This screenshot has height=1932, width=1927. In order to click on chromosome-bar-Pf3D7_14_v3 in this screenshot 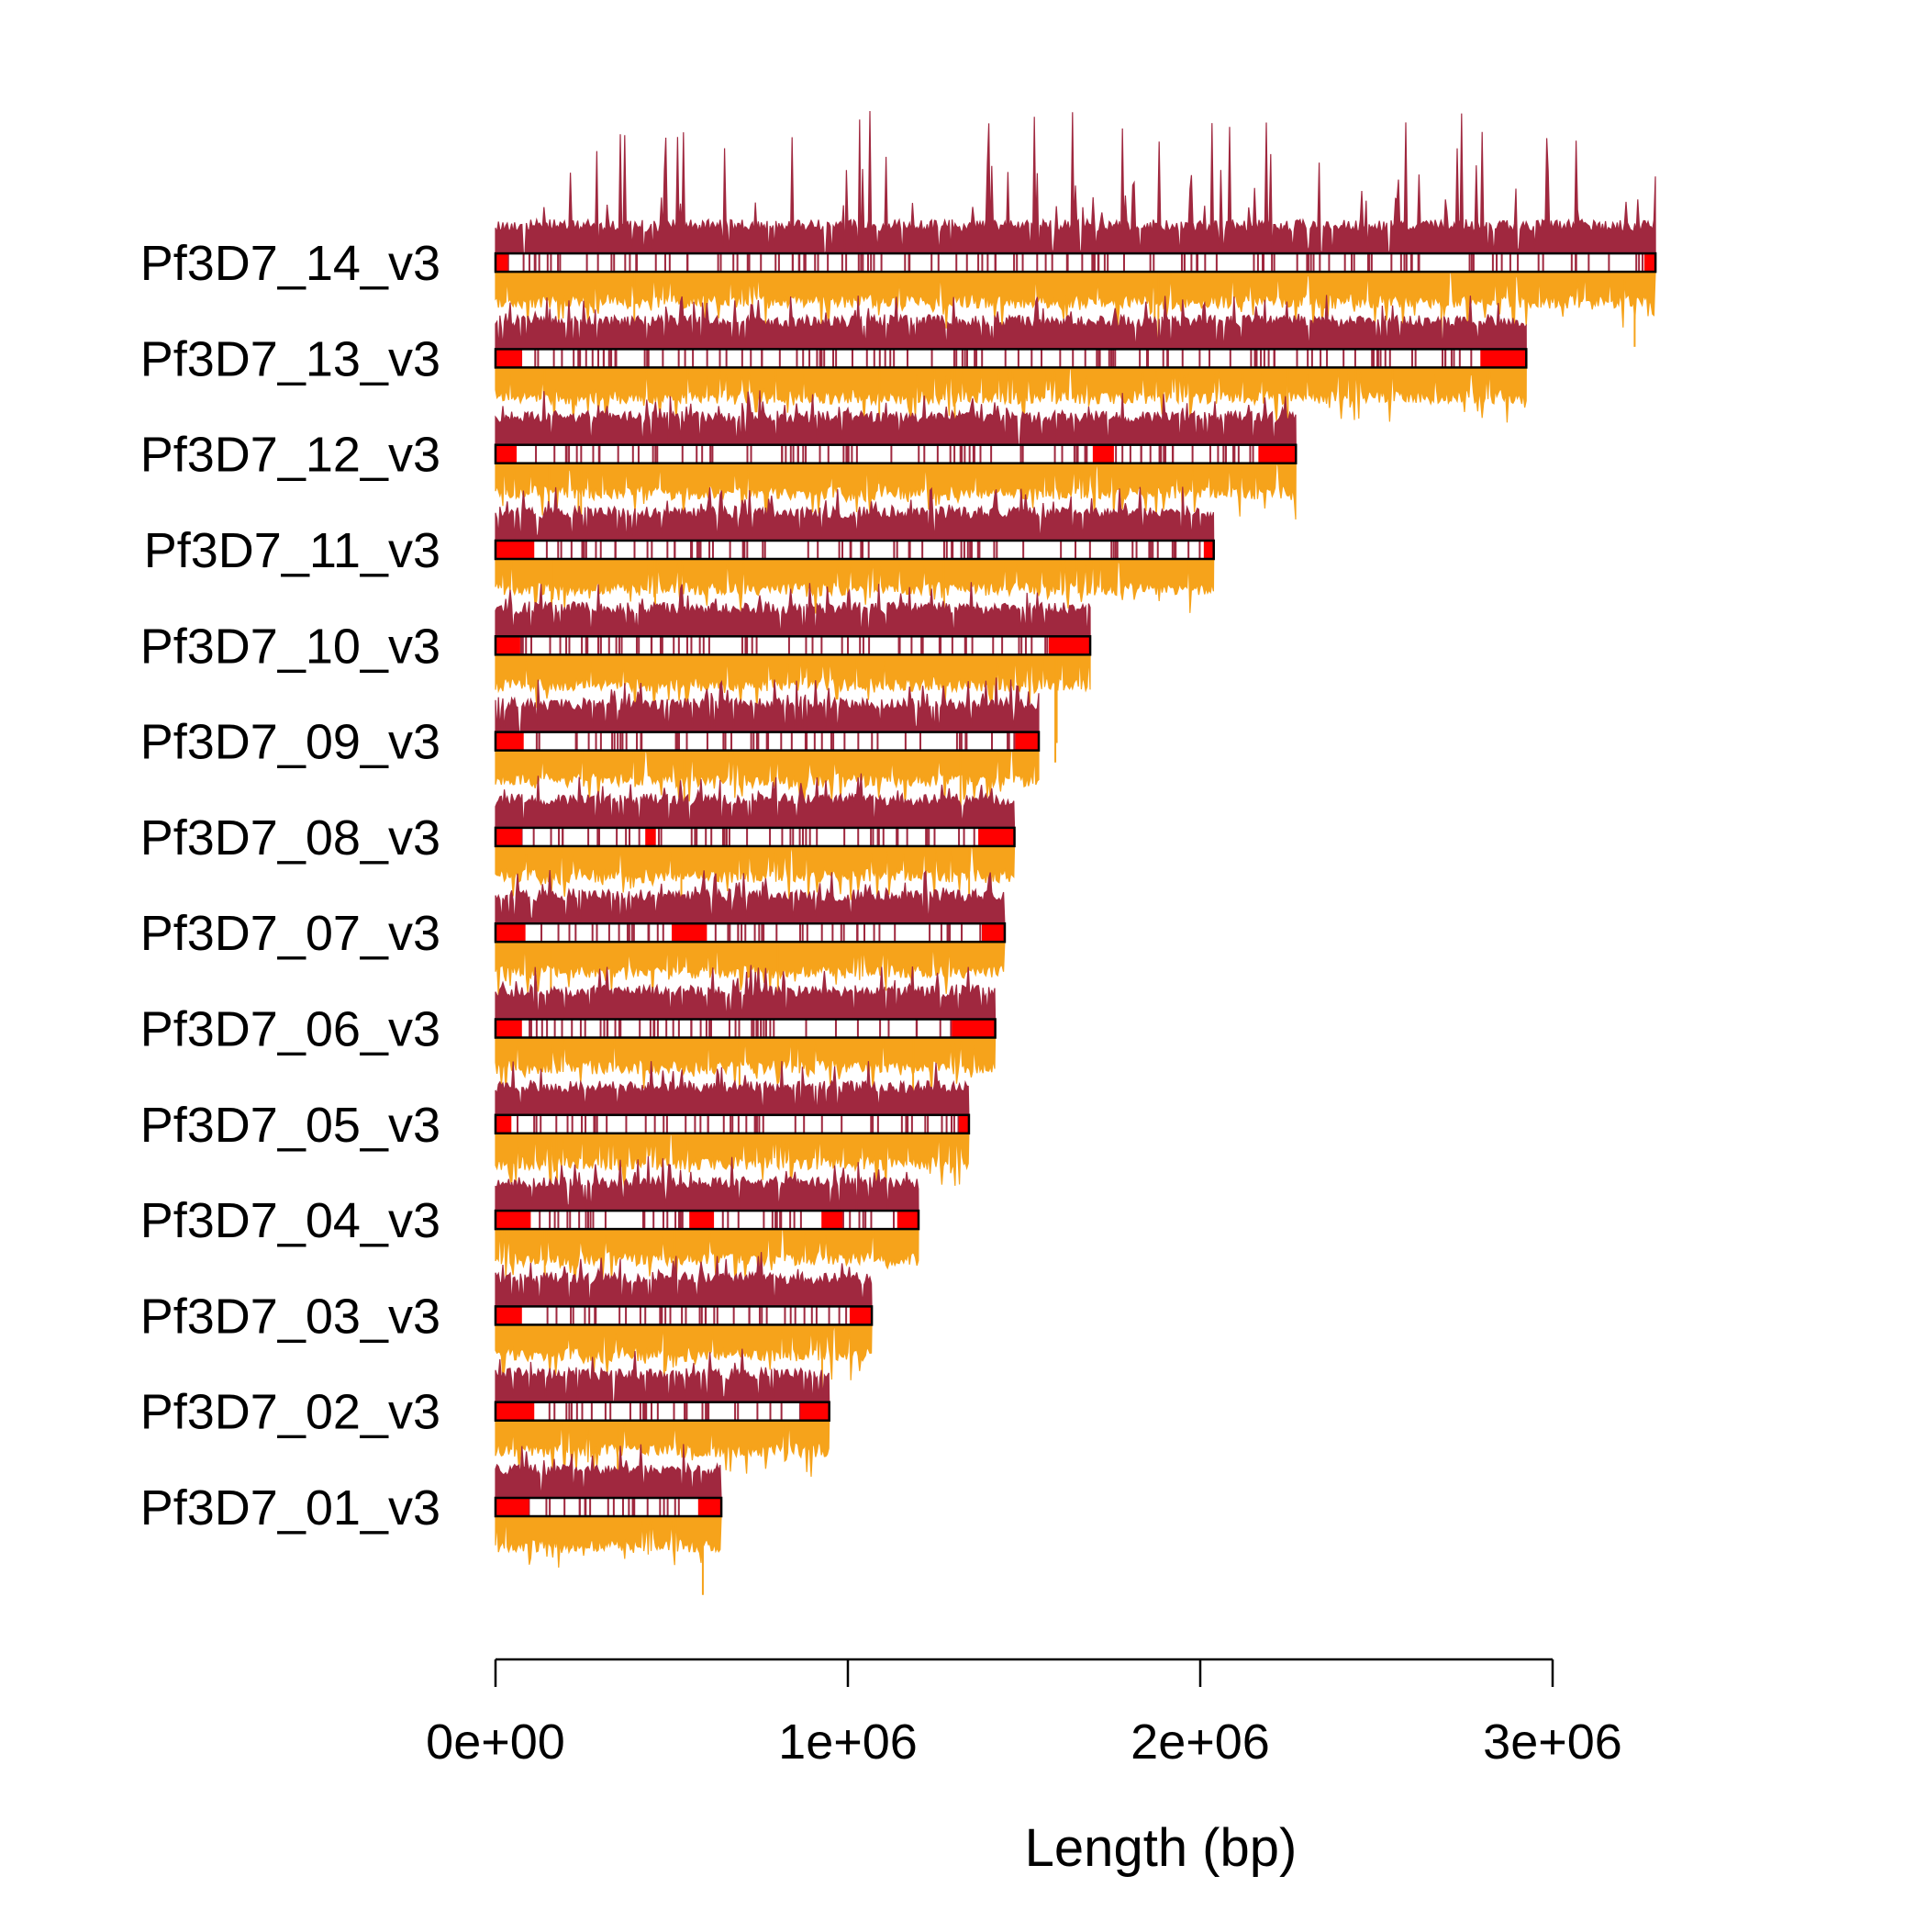, I will do `click(1076, 263)`.